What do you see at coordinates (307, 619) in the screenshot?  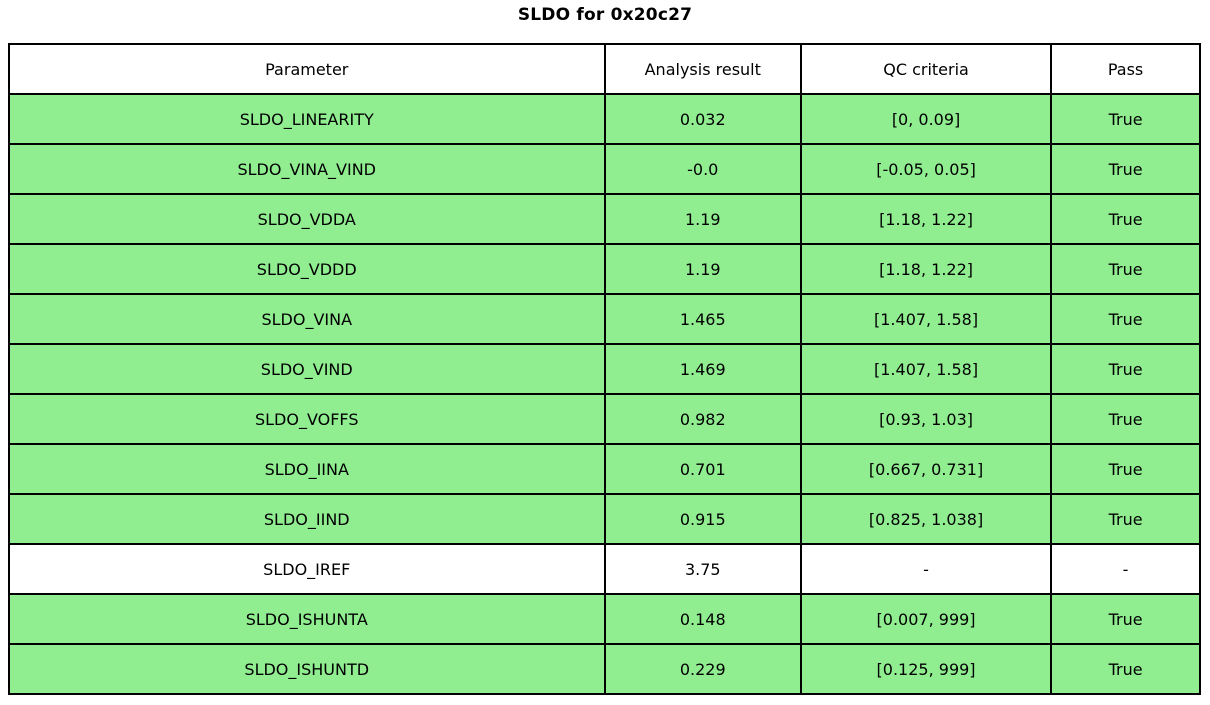 I see `cell-parameter: SLDO_ISHUNTA` at bounding box center [307, 619].